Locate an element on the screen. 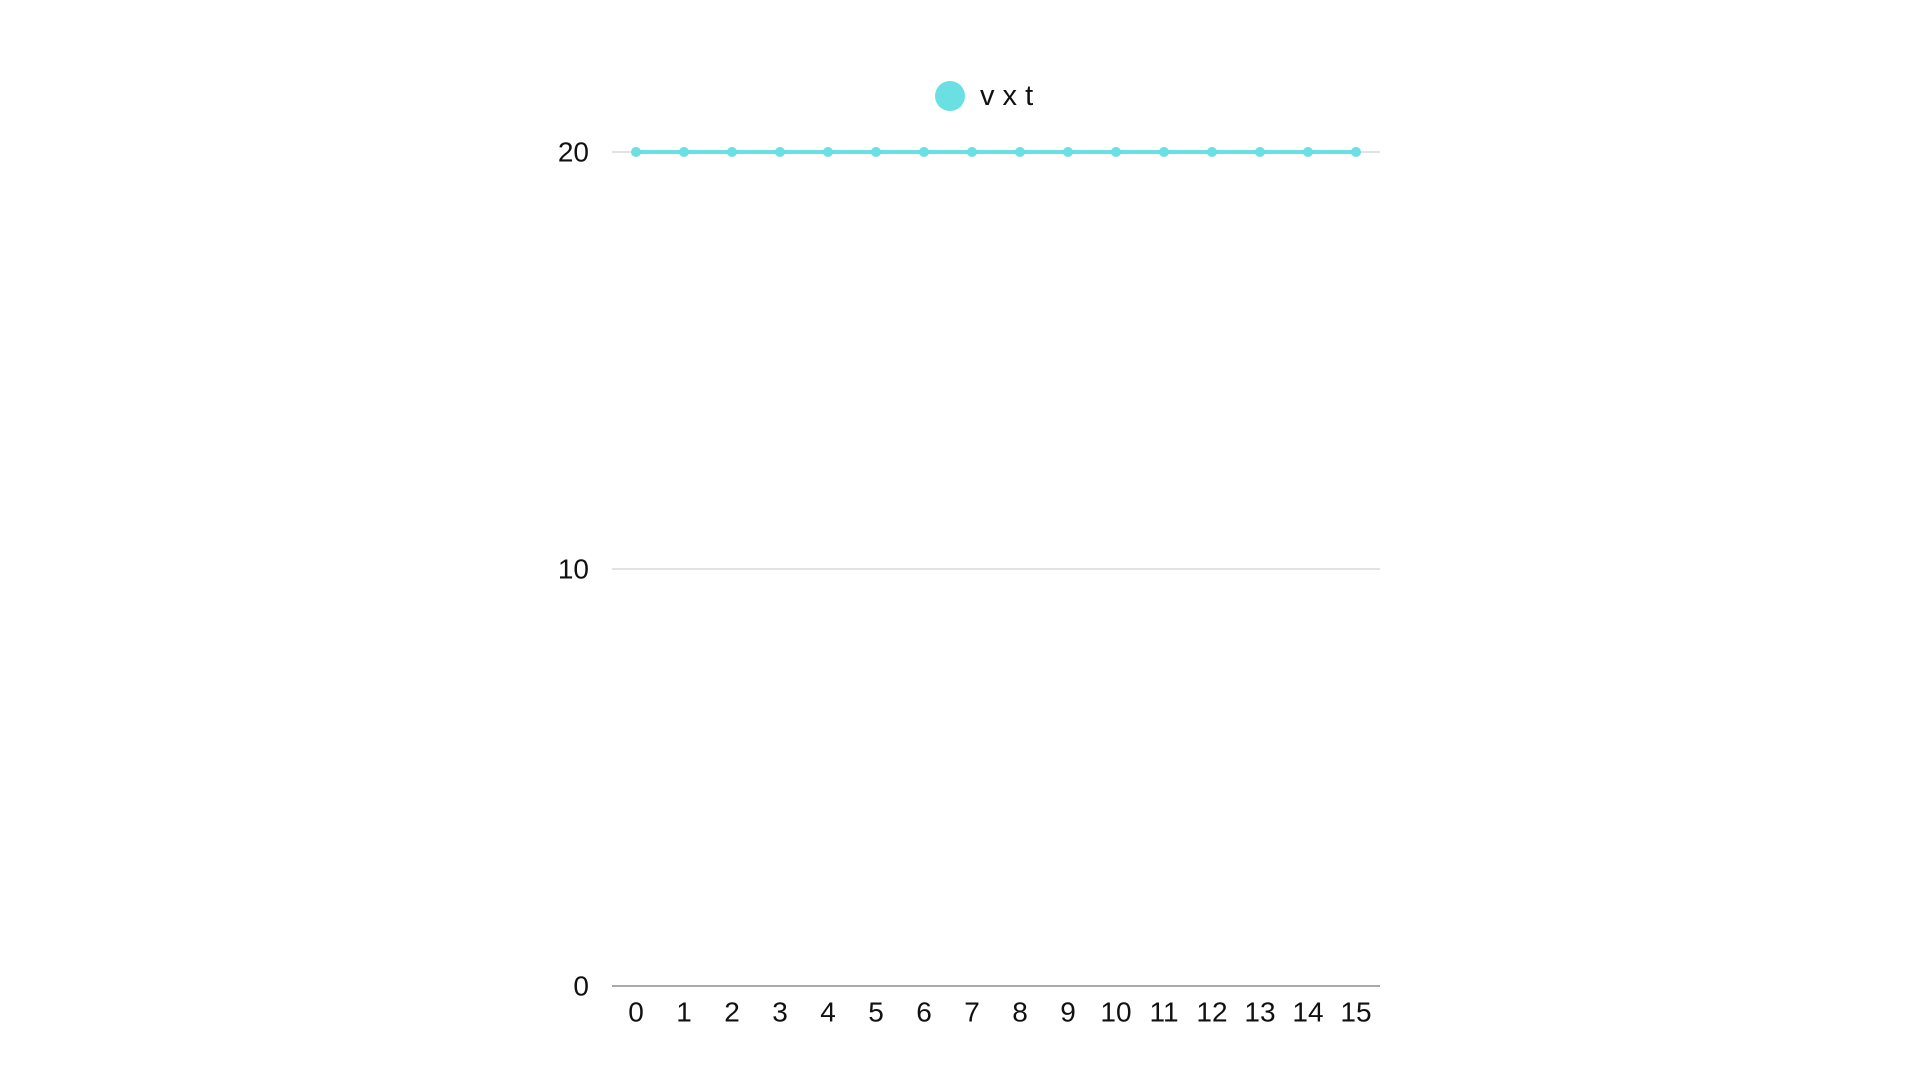 The height and width of the screenshot is (1080, 1920). x-tick-label: 6 is located at coordinates (924, 1012).